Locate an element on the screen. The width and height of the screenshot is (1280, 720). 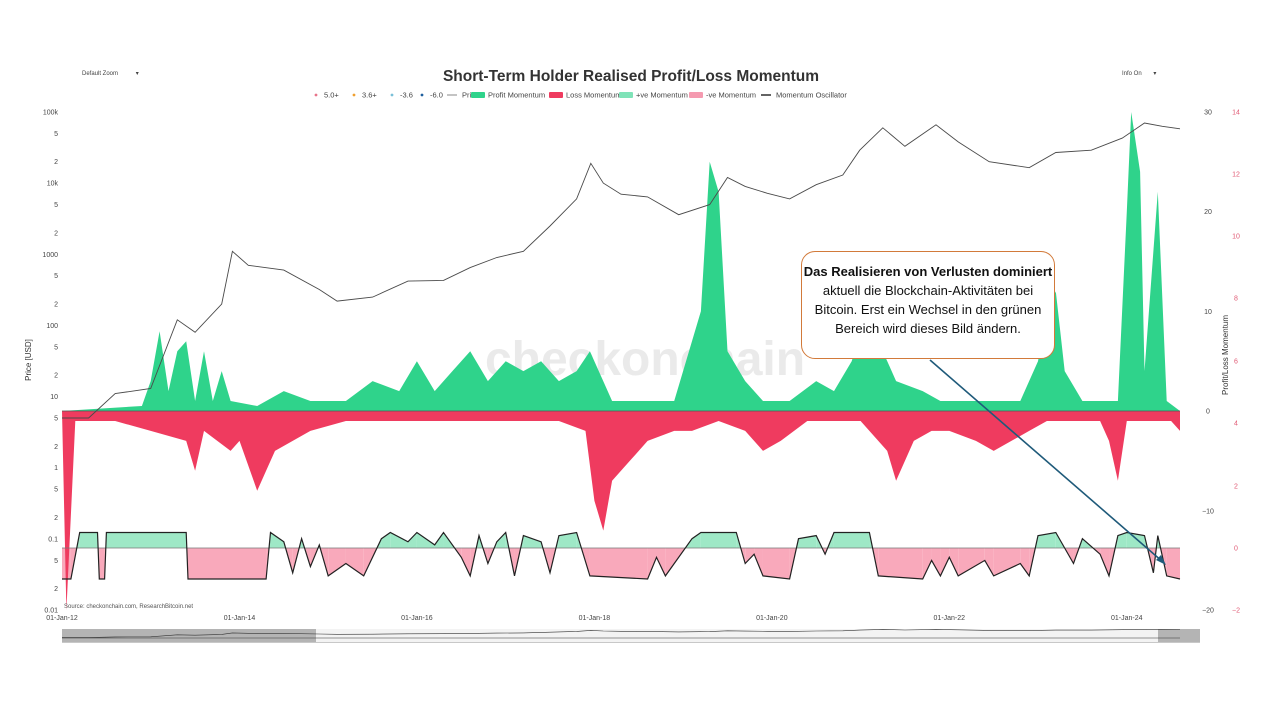
x-tick: 01-Jan-18 is located at coordinates (595, 618).